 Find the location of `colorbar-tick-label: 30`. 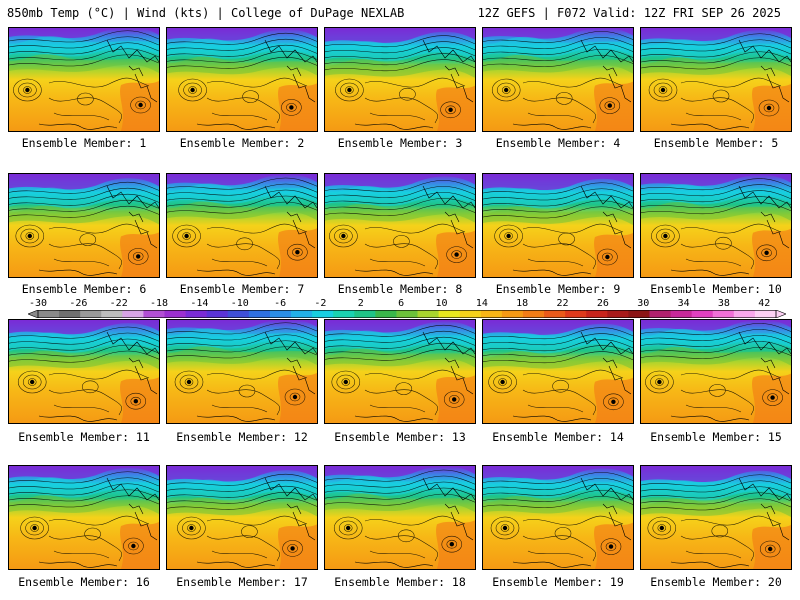

colorbar-tick-label: 30 is located at coordinates (643, 303).